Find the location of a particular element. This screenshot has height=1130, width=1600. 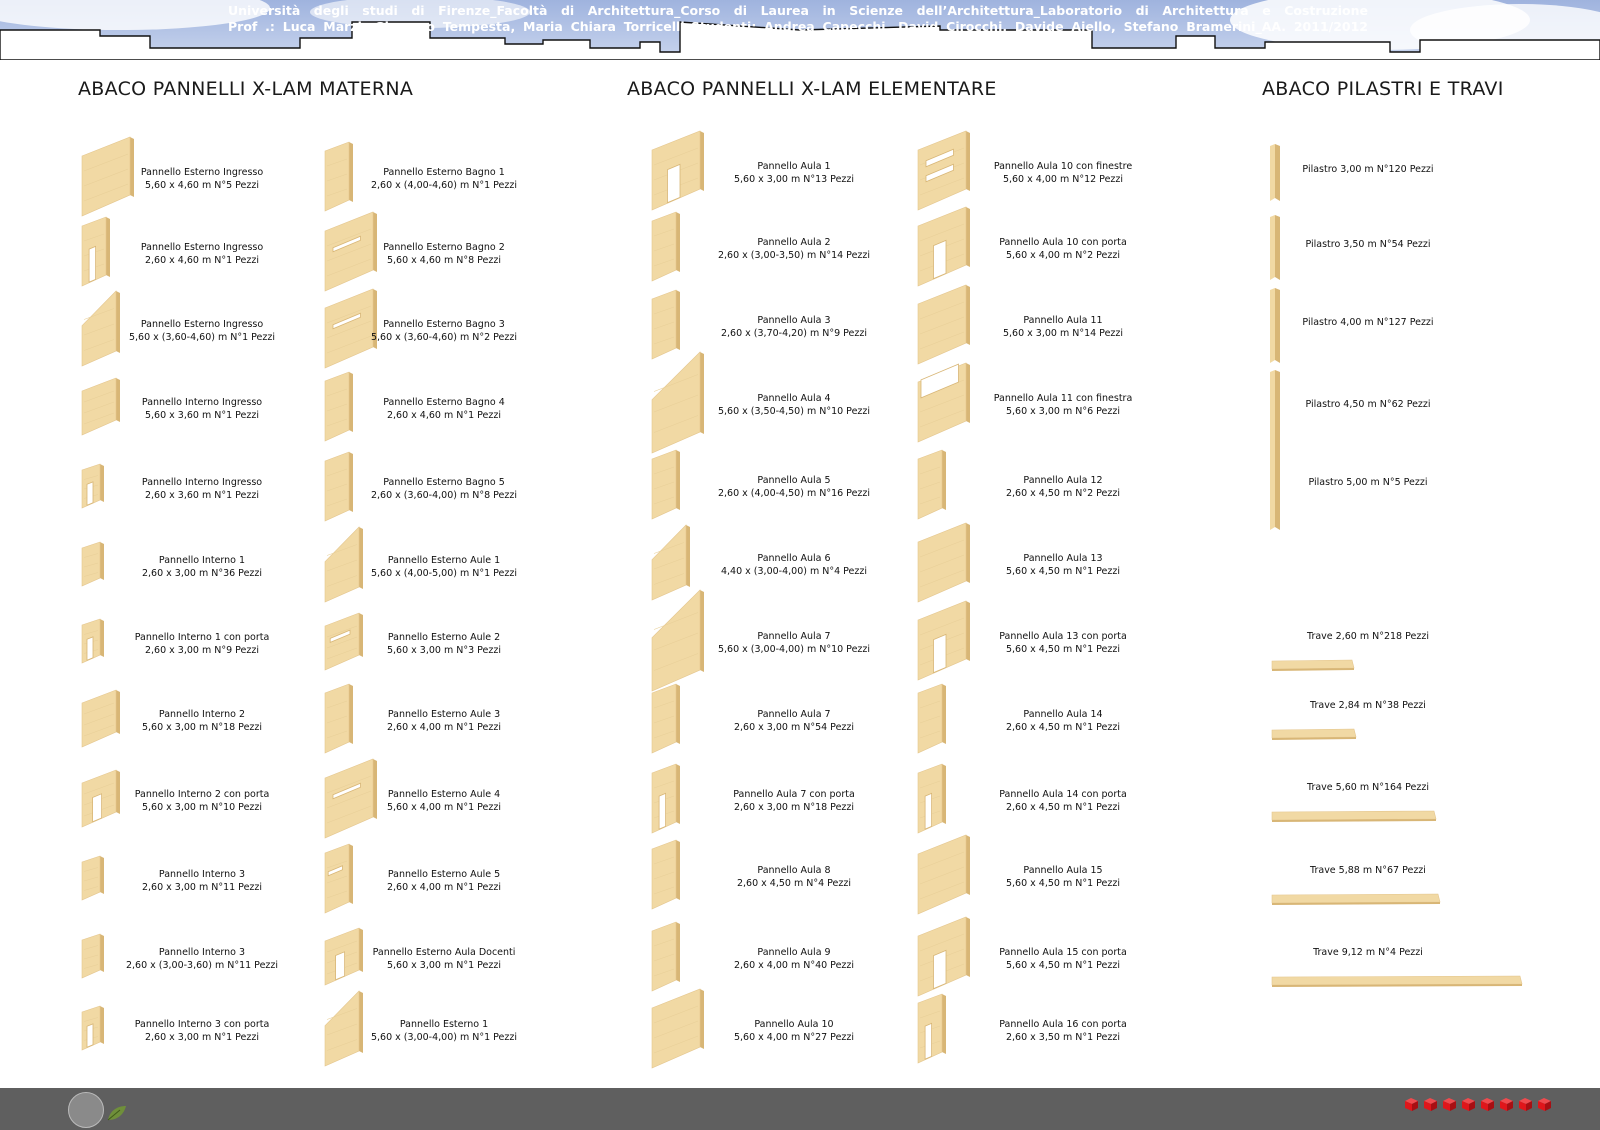

panel-label: Pannello Aula 14 2,60 x 4,50 m N°1 Pezzi is located at coordinates (1063, 721).